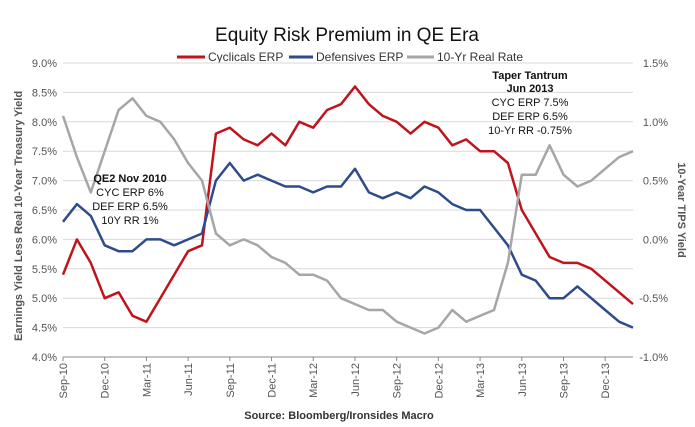 The image size is (695, 427). I want to click on legend-label-real-rate: 10-Yr Real Rate, so click(480, 57).